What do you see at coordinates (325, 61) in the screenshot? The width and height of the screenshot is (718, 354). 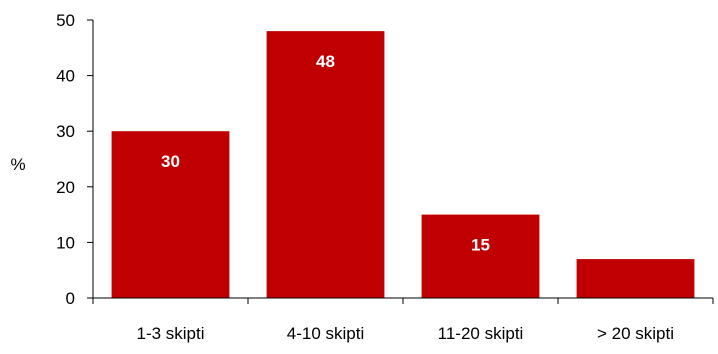 I see `data-label: 48` at bounding box center [325, 61].